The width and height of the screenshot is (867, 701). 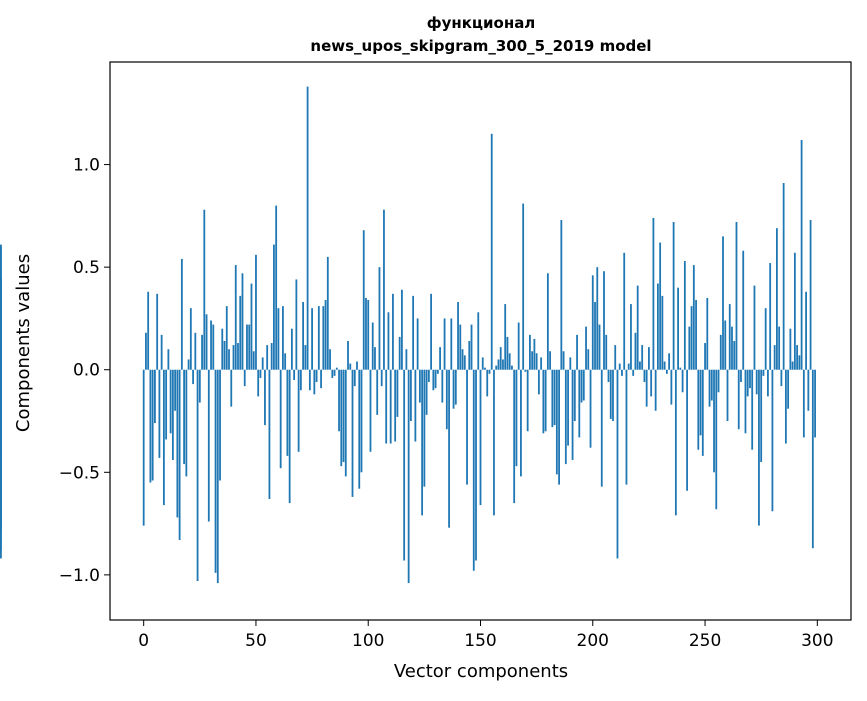 What do you see at coordinates (705, 641) in the screenshot?
I see `x-tick-label: 250` at bounding box center [705, 641].